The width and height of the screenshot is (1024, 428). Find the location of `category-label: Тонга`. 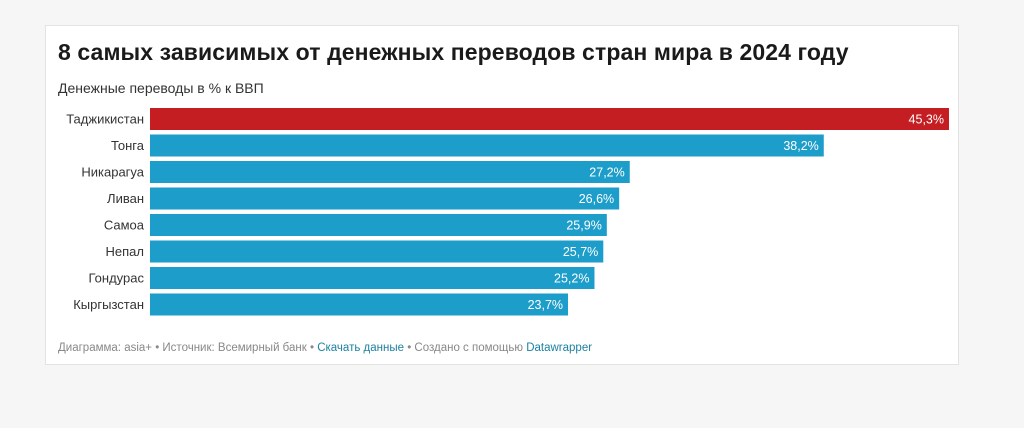

category-label: Тонга is located at coordinates (128, 145).